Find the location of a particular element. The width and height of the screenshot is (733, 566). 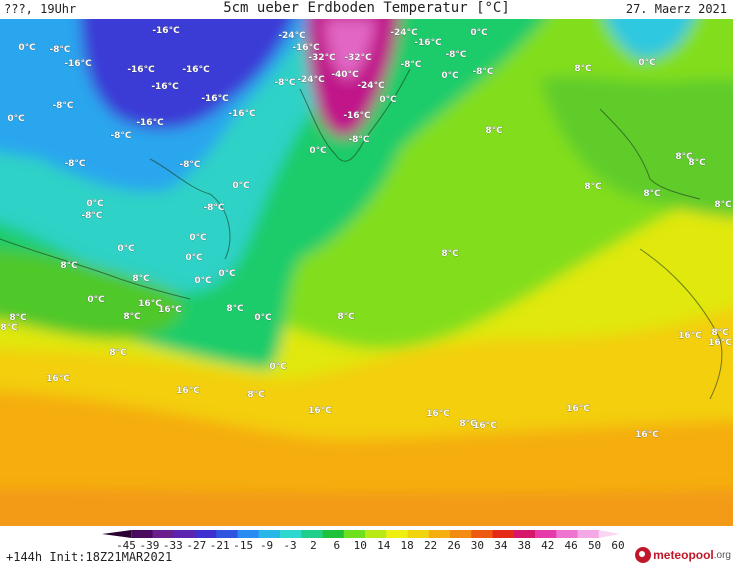

legend-tick-label: 38 is located at coordinates (524, 545).